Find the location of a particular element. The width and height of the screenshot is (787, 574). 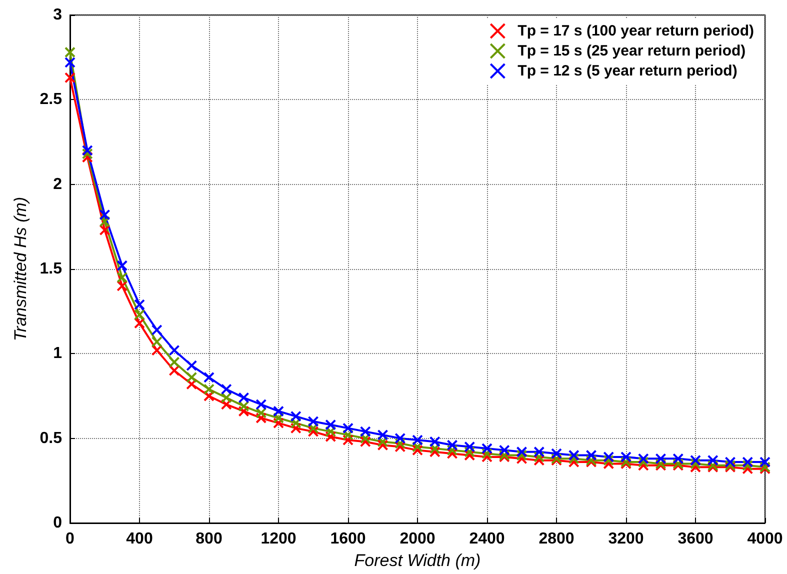

y-tick-label: 2.5 is located at coordinates (51, 99).